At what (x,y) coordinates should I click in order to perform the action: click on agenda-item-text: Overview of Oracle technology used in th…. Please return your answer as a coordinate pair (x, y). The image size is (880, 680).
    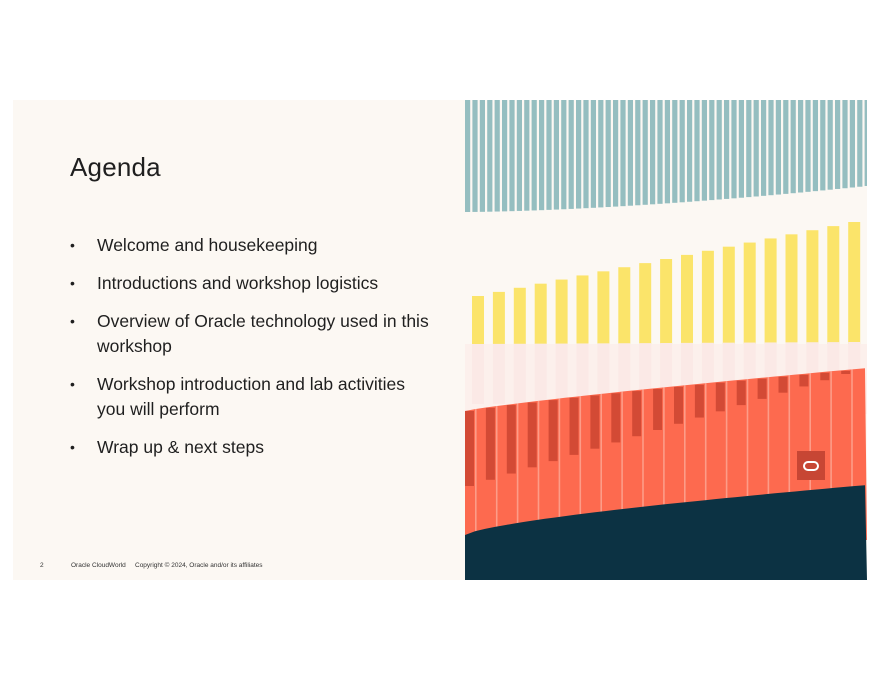
    Looking at the image, I should click on (263, 333).